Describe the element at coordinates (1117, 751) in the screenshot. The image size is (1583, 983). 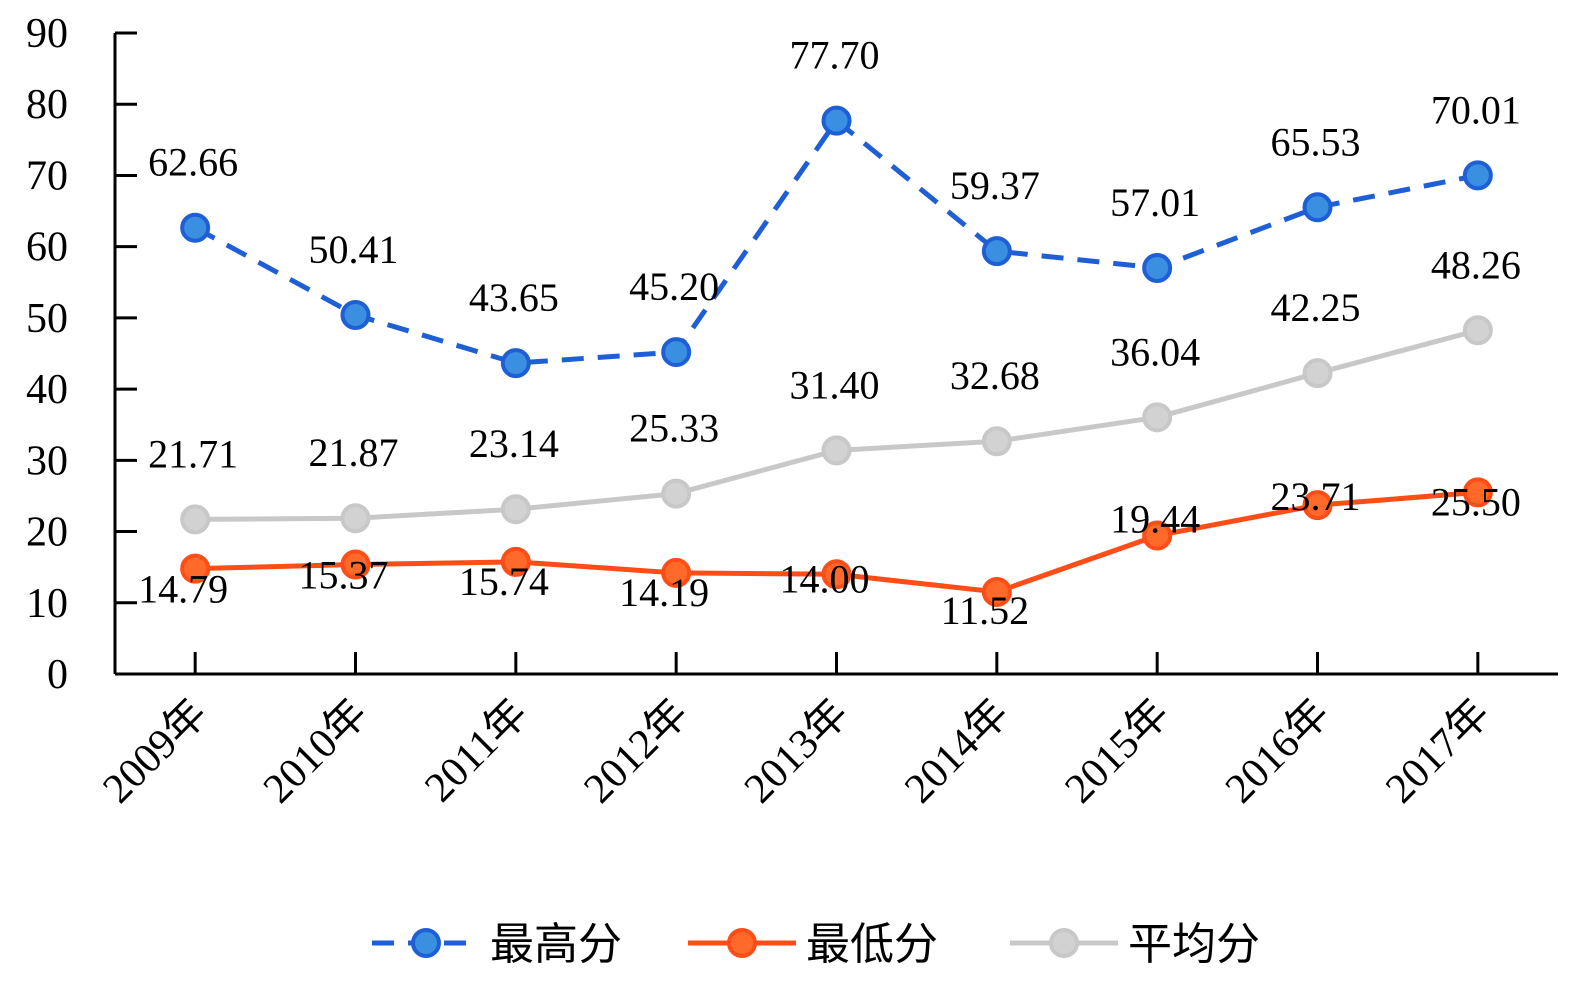
I see `x-tick-label: 2015年` at that location.